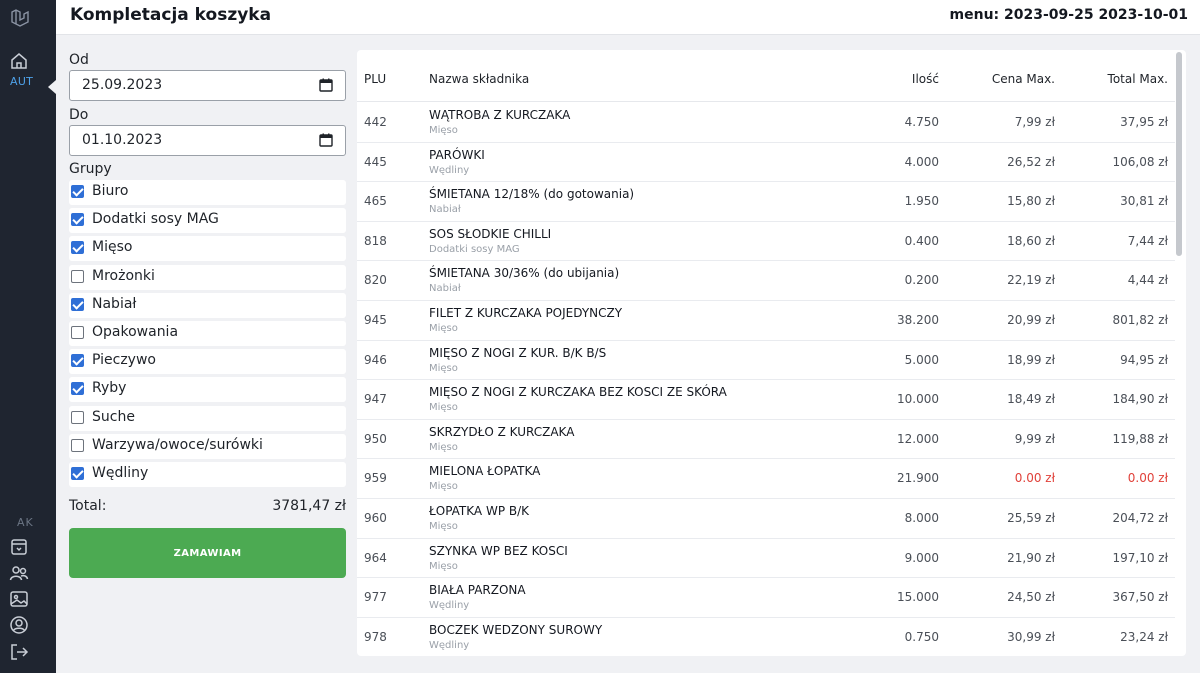 Image resolution: width=1200 pixels, height=673 pixels. What do you see at coordinates (19, 599) in the screenshot?
I see `image-icon` at bounding box center [19, 599].